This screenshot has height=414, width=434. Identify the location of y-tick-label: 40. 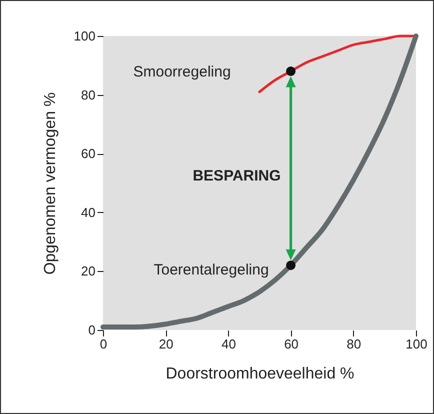
(88, 212).